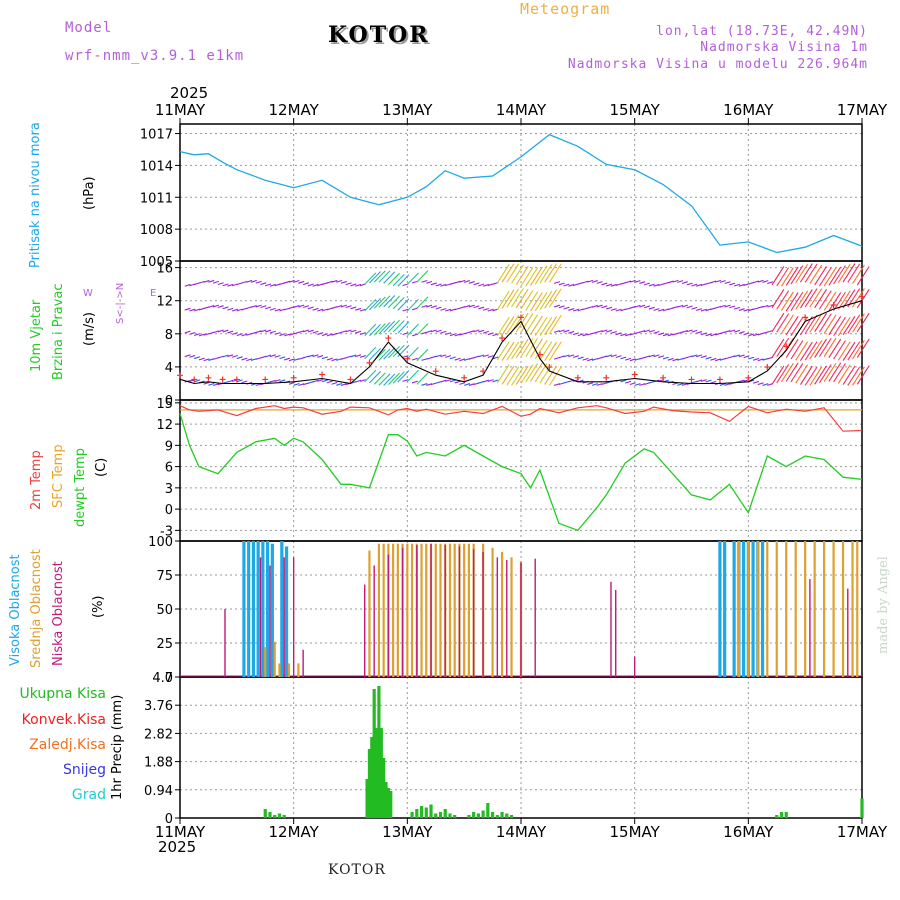  What do you see at coordinates (153, 293) in the screenshot?
I see `wind-dir-e: E` at bounding box center [153, 293].